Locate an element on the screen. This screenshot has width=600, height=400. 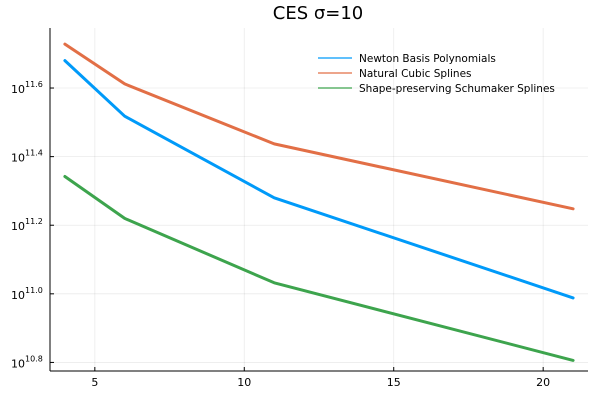
y-tick-label: 1011.2 is located at coordinates (27, 225).